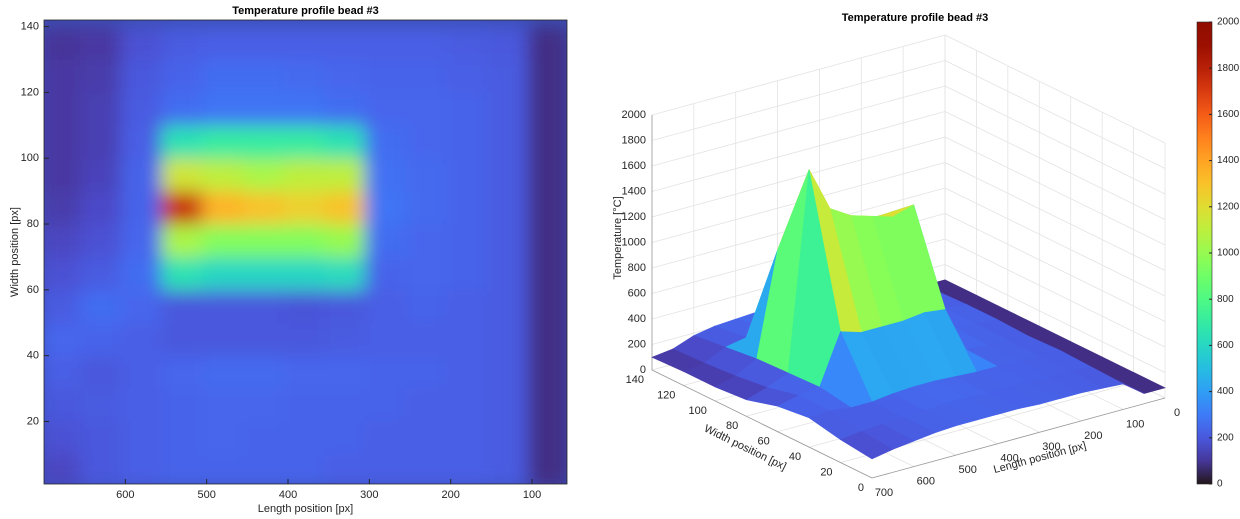 This screenshot has width=1240, height=519. What do you see at coordinates (369, 495) in the screenshot?
I see `x-tick-label: 300` at bounding box center [369, 495].